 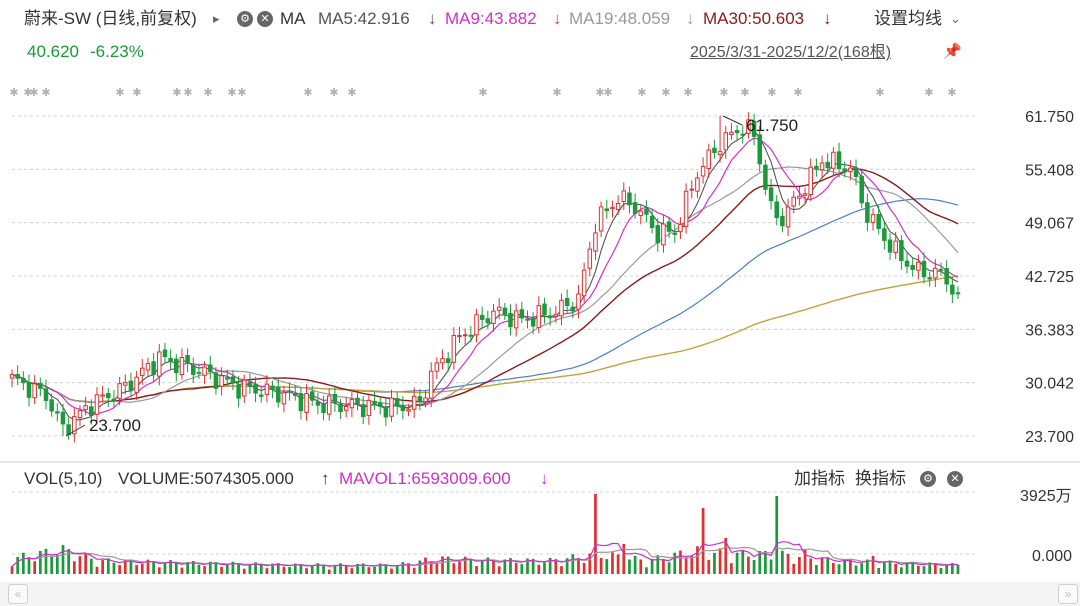 I want to click on vol-gear-icon: ⚙, so click(x=928, y=479).